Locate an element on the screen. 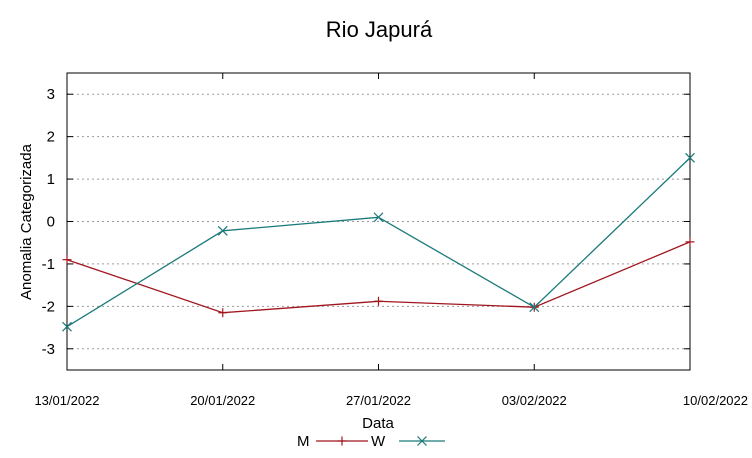  y-tick-label: 3 is located at coordinates (51, 94).